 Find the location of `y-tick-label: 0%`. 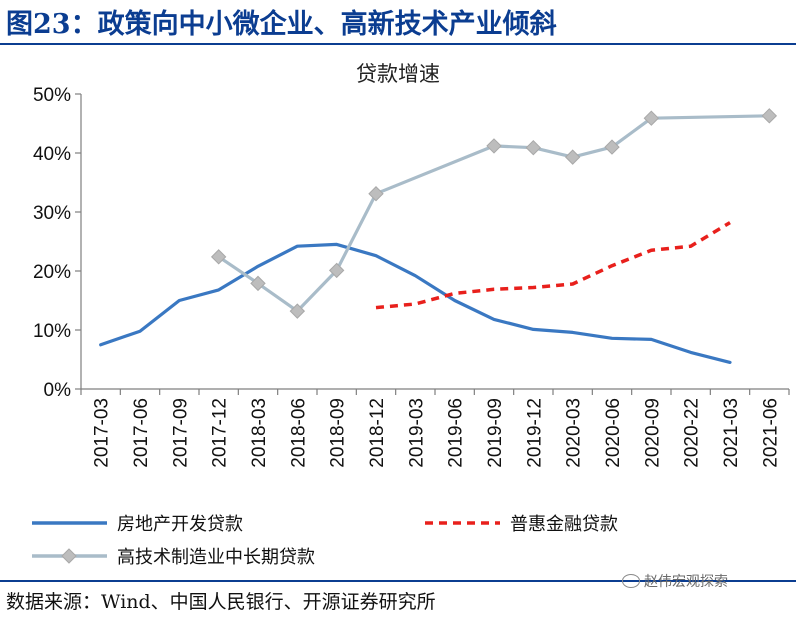

y-tick-label: 0% is located at coordinates (58, 390).